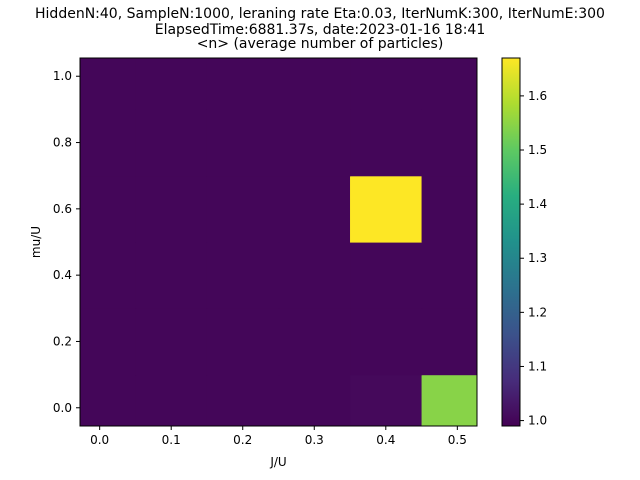  I want to click on y-tick-label: 0.6, so click(62, 209).